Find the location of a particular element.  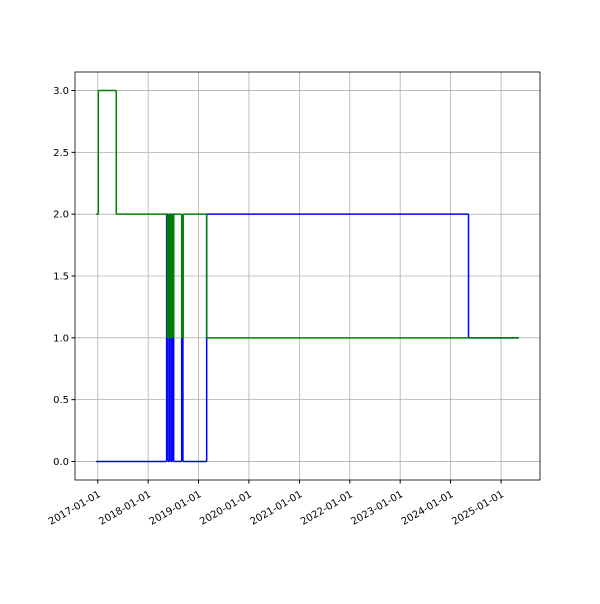

x-tick-label: 2025-01-01 is located at coordinates (478, 508).